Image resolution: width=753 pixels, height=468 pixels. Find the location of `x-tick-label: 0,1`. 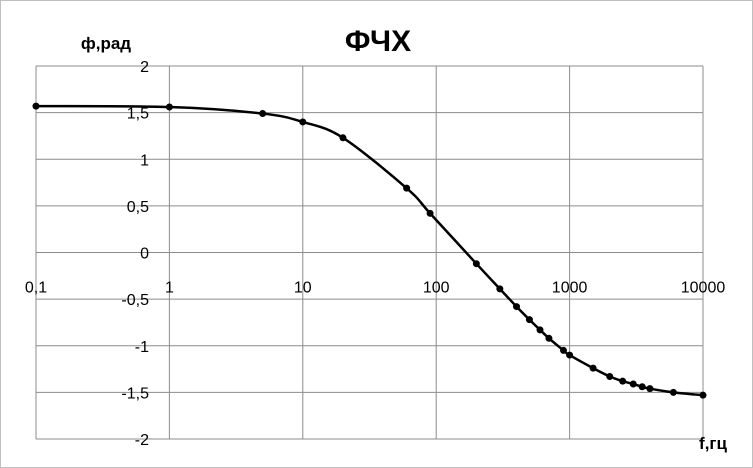

x-tick-label: 0,1 is located at coordinates (36, 288).